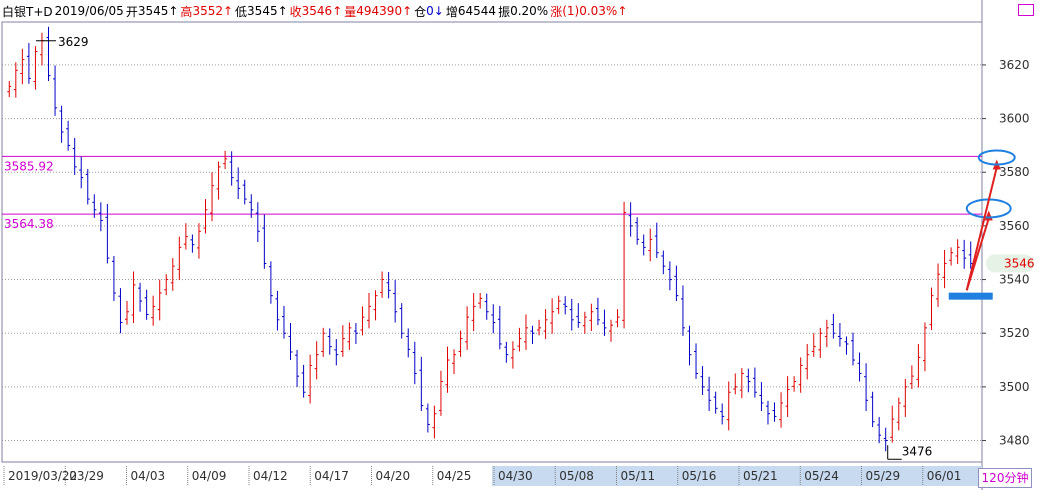  Describe the element at coordinates (576, 476) in the screenshot. I see `x-tick-label: 05/08` at that location.